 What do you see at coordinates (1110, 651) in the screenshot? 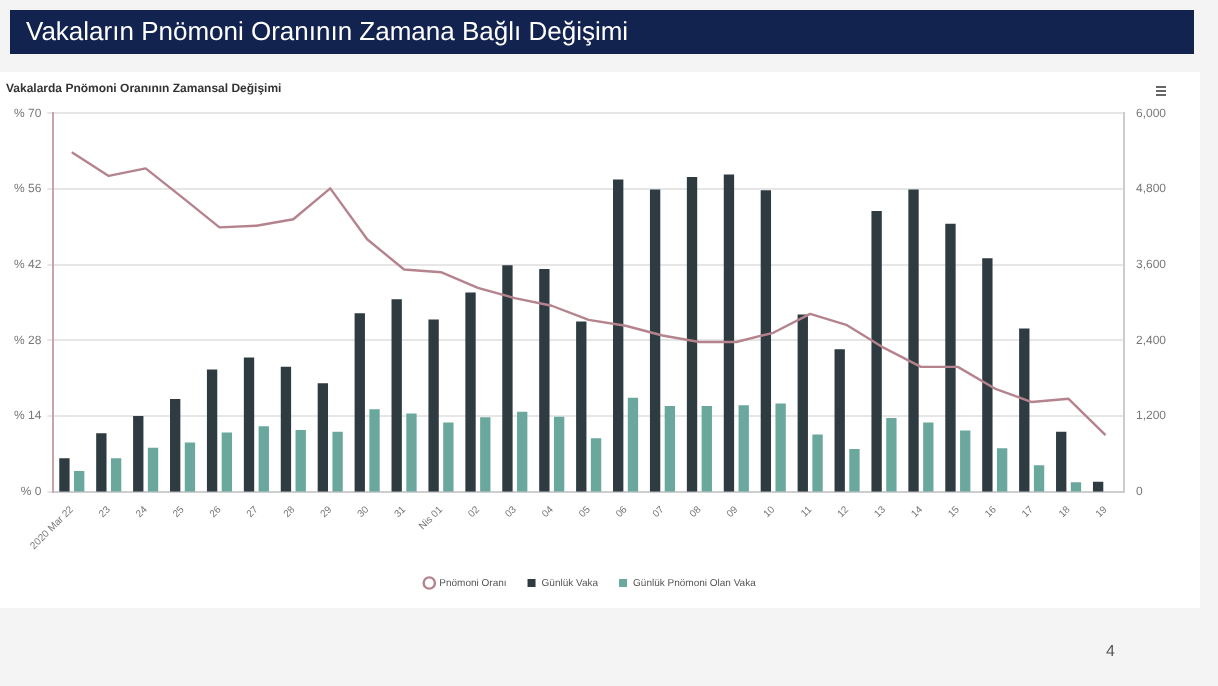
I see `text: 4` at bounding box center [1110, 651].